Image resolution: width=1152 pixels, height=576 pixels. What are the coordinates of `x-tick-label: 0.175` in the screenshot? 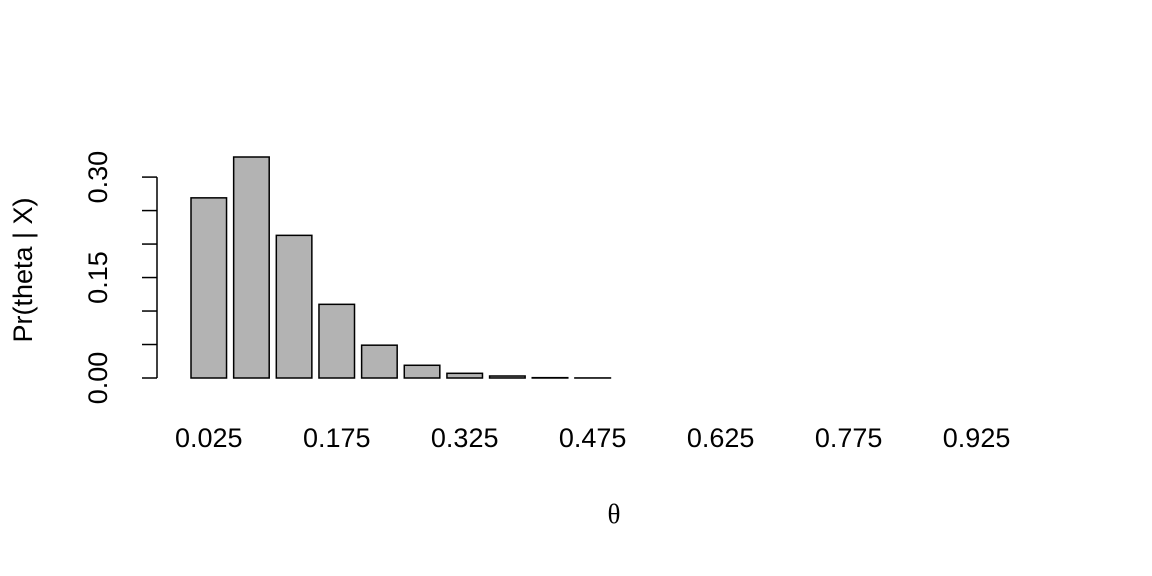 It's located at (337, 438).